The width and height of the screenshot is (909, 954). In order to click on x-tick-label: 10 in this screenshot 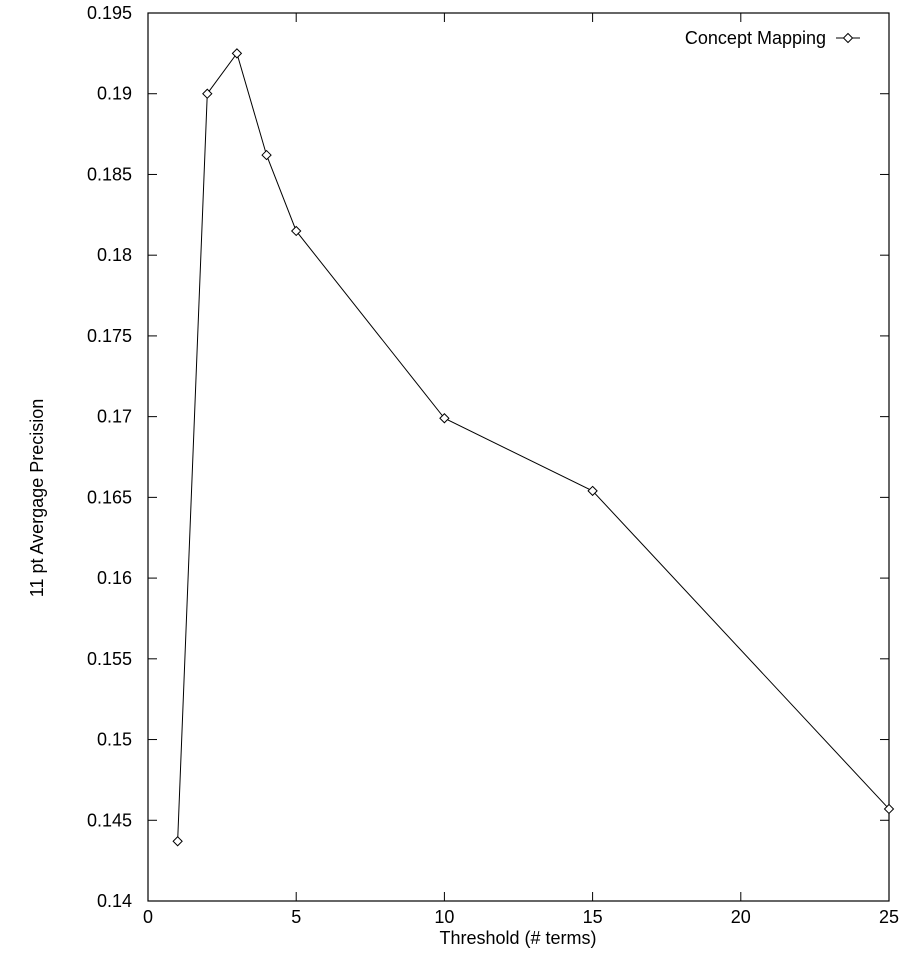, I will do `click(444, 917)`.